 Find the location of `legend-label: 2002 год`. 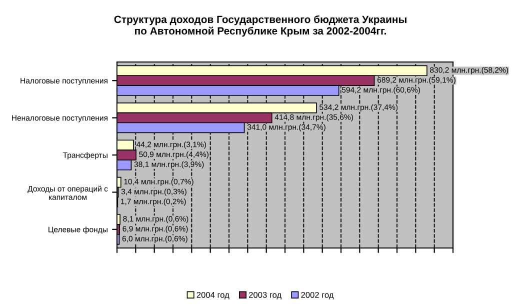

legend-label: 2002 год is located at coordinates (317, 296).